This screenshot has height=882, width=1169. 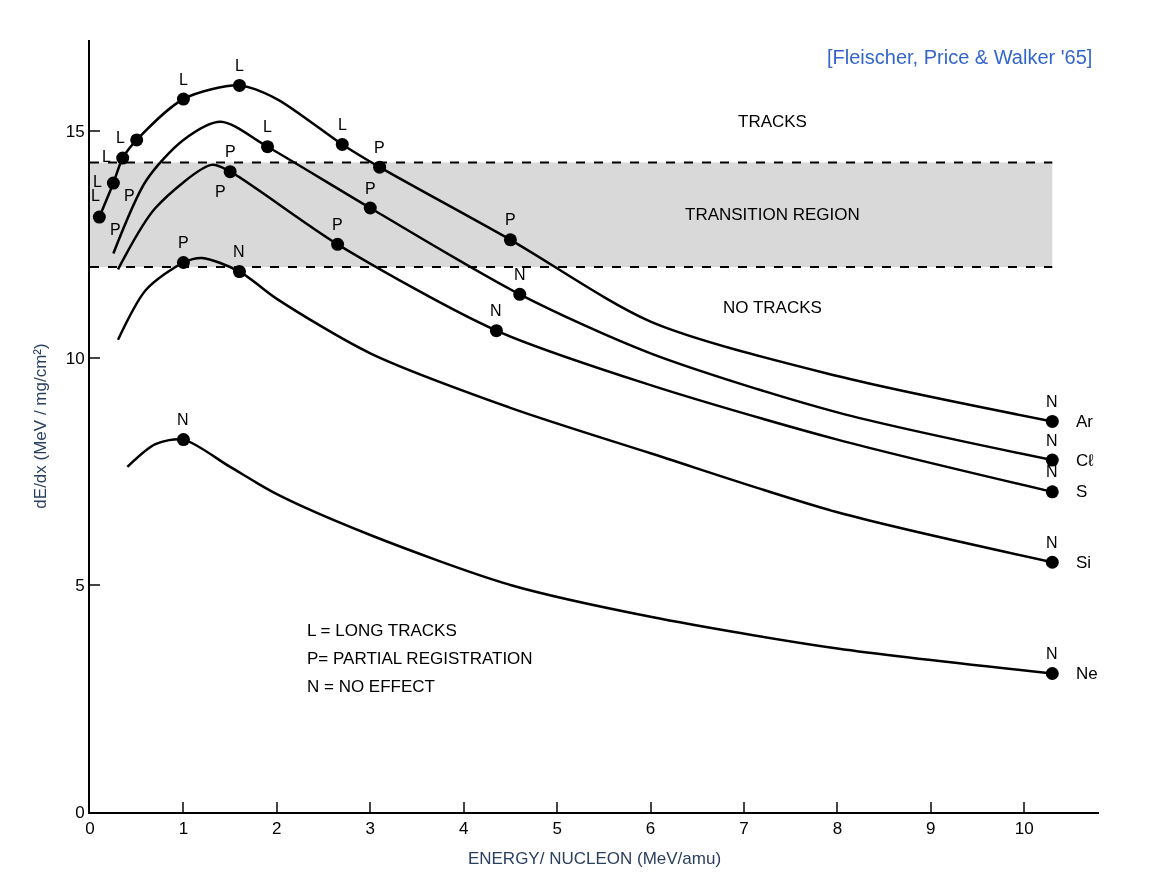 I want to click on y-axis-title: dE/dx (MeV / mg/cm²), so click(x=40, y=426).